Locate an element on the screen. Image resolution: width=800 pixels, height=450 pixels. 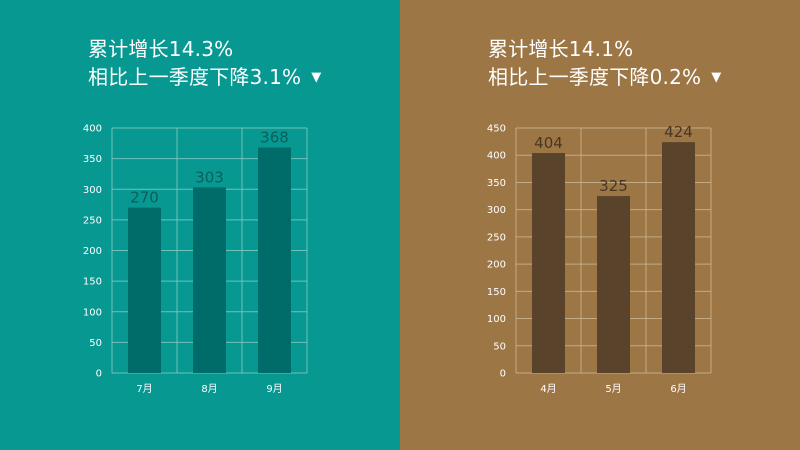
x-category-label: 7月 is located at coordinates (144, 389).